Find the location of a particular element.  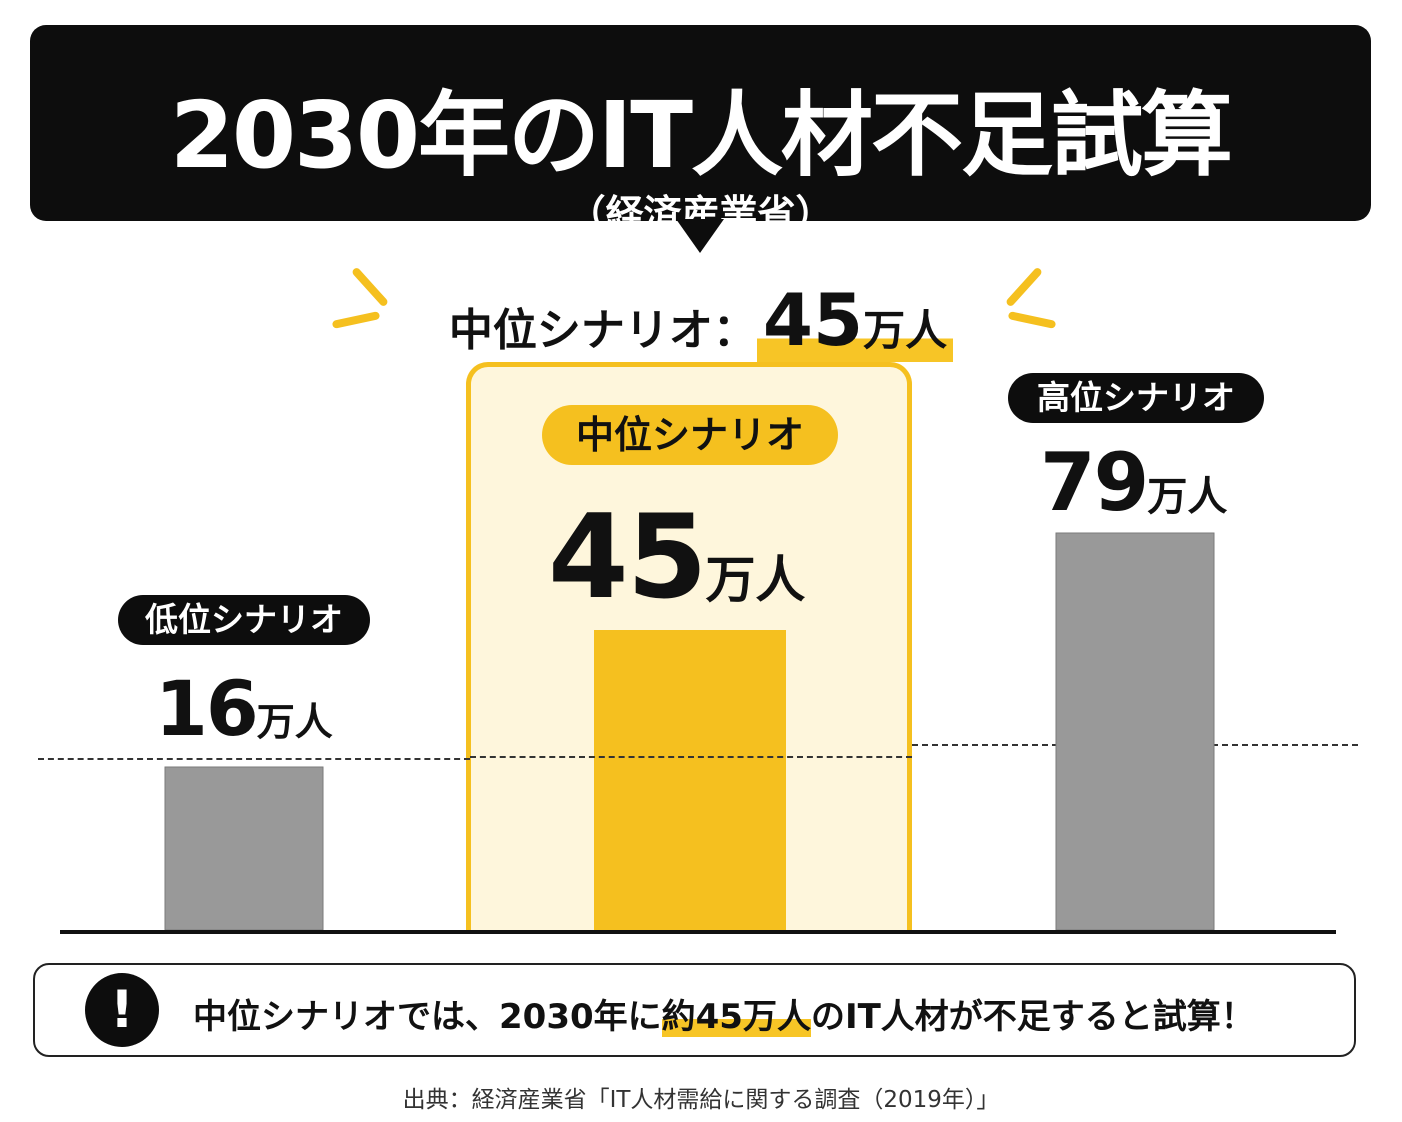

value-label-mid: 45万人 is located at coordinates (676, 557).